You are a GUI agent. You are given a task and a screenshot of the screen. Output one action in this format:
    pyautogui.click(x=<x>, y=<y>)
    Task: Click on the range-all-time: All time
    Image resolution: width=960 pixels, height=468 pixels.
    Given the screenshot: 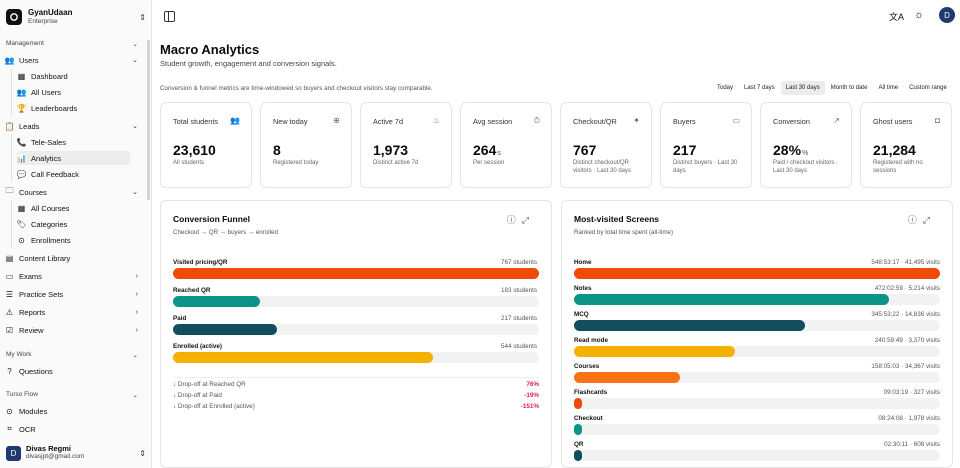 What is the action you would take?
    pyautogui.click(x=888, y=88)
    